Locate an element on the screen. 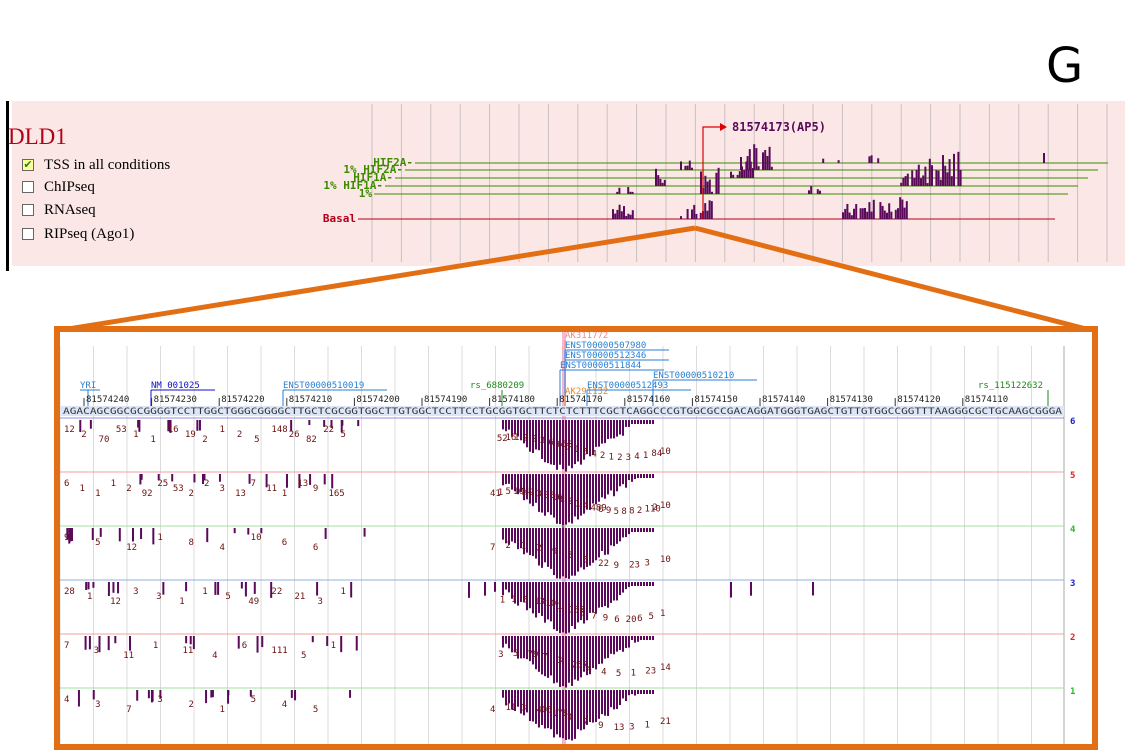  coordinate-label: 81574140 is located at coordinates (783, 400).